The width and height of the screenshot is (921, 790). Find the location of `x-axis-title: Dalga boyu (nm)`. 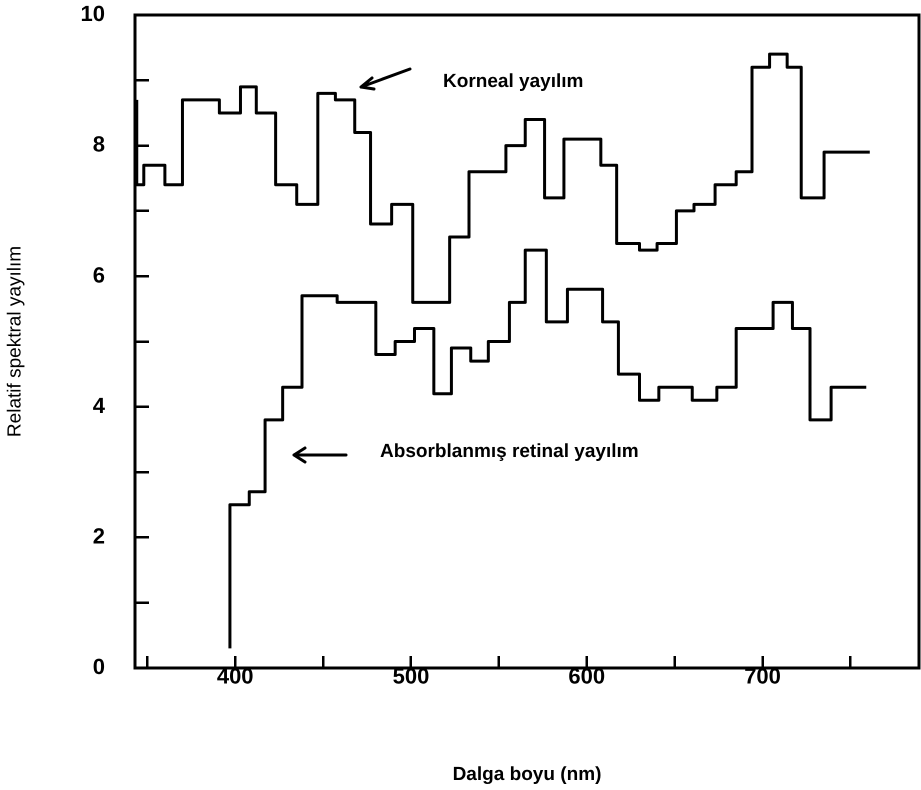

x-axis-title: Dalga boyu (nm) is located at coordinates (527, 774).